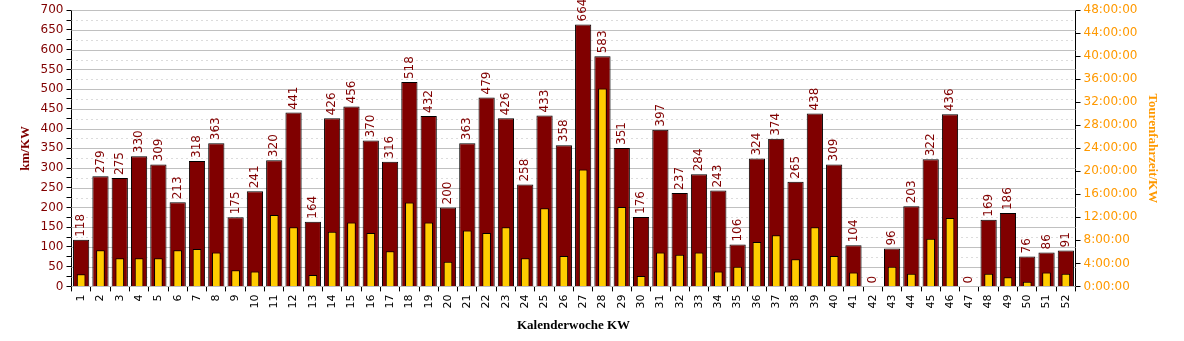 This screenshot has width=1184, height=341. Describe the element at coordinates (118, 163) in the screenshot. I see `data-label: 275` at that location.